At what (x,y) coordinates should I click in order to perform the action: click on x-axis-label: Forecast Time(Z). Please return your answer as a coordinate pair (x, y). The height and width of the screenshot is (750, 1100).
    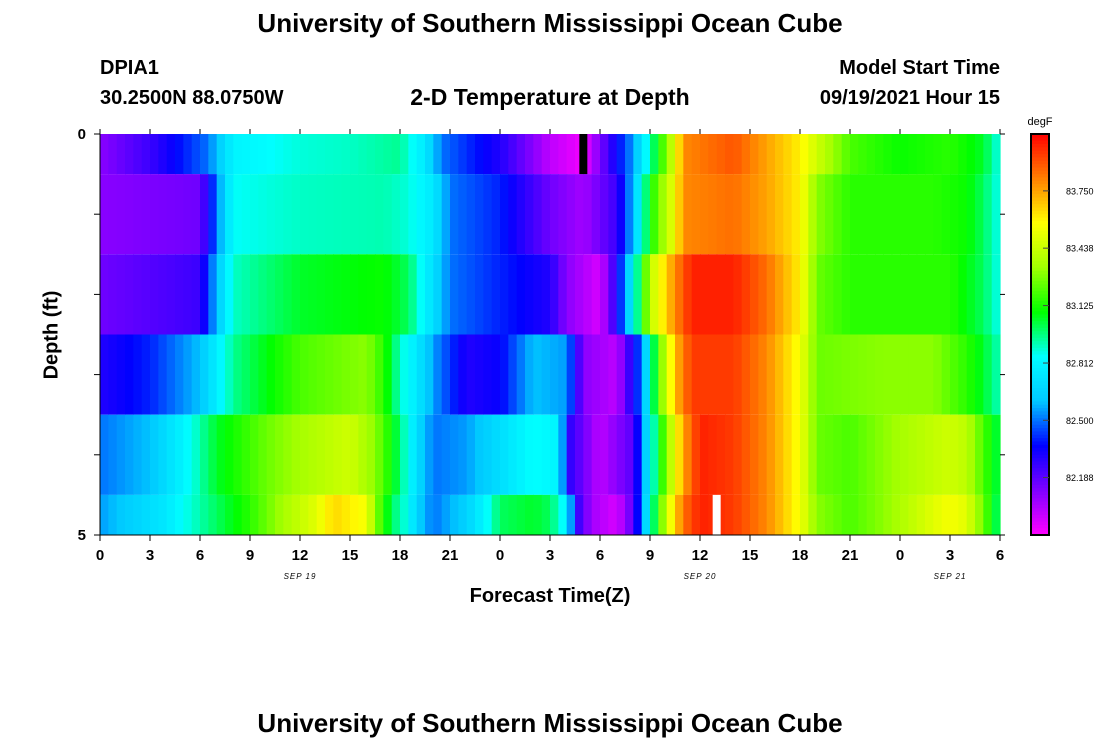
    Looking at the image, I should click on (550, 596).